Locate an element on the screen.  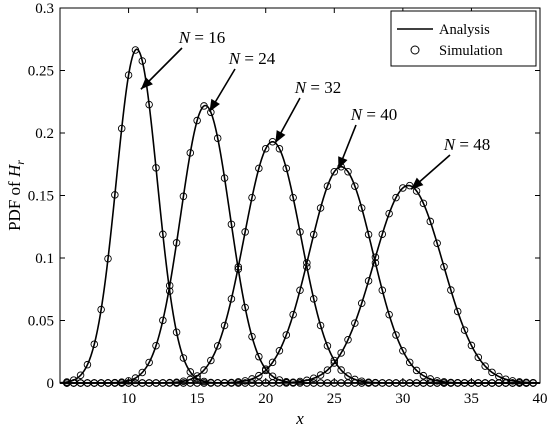
annotation-label-n16: N = 16 is located at coordinates (201, 37).